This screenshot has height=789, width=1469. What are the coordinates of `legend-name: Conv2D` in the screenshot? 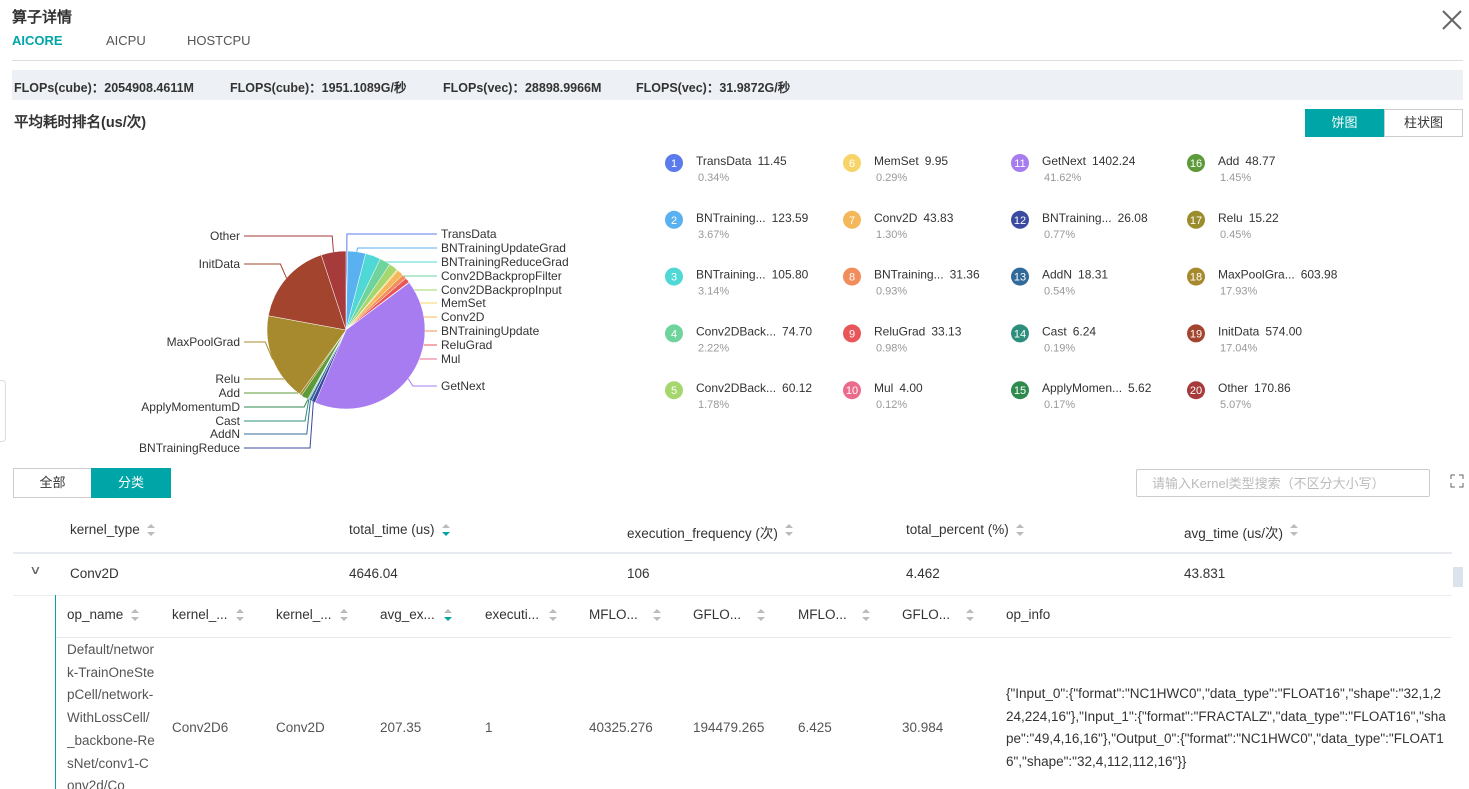 It's located at (896, 218).